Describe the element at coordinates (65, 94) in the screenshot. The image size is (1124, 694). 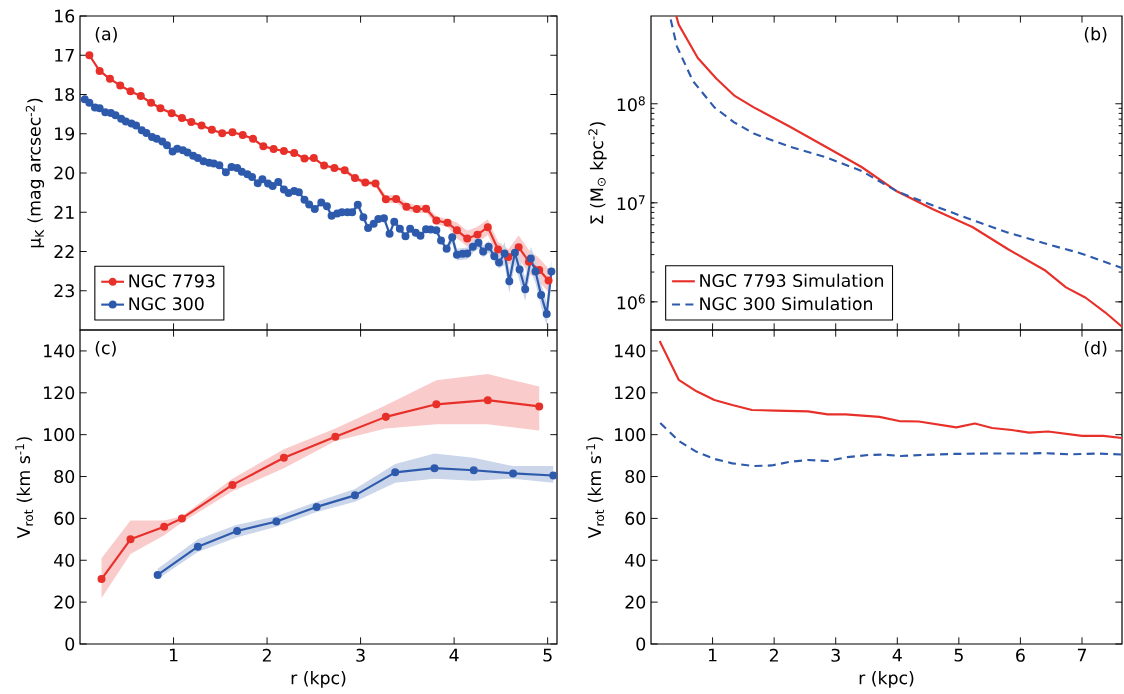
I see `y-tick-label: 18` at that location.